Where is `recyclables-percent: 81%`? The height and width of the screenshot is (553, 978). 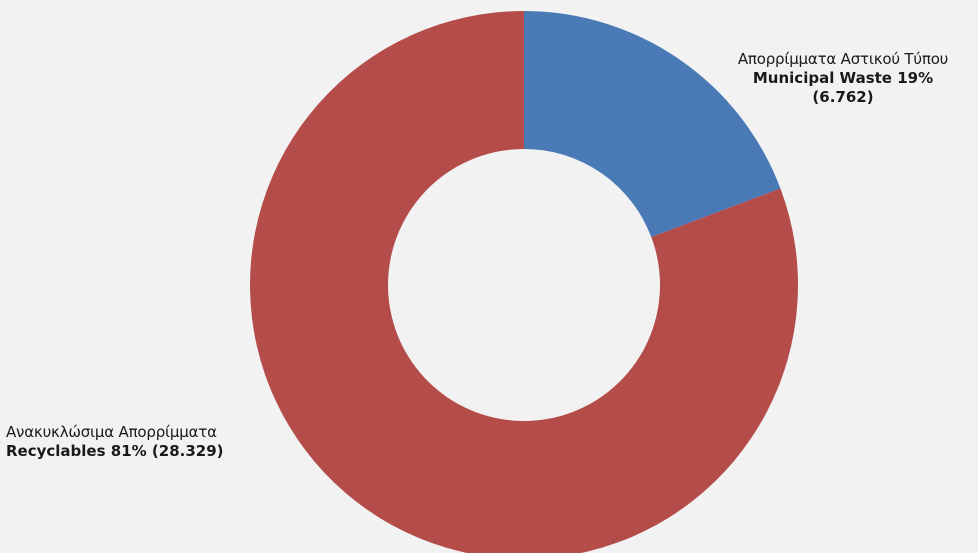 recyclables-percent: 81% is located at coordinates (128, 451).